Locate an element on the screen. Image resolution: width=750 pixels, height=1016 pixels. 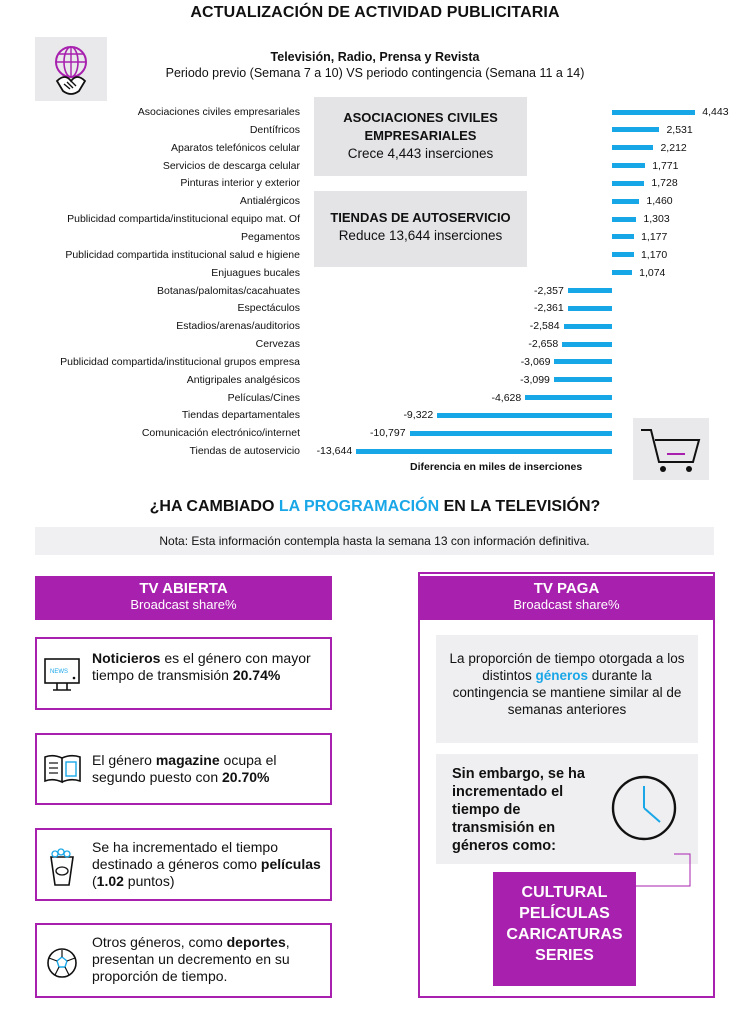
tv-abierta-header: TV ABIERTA Broadcast share% is located at coordinates (183, 598).